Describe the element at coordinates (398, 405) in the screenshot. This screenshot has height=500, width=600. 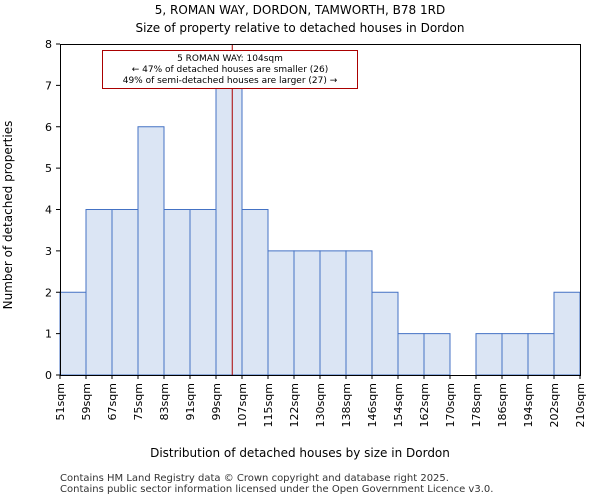
I see `x-tick-label: 154sqm` at that location.